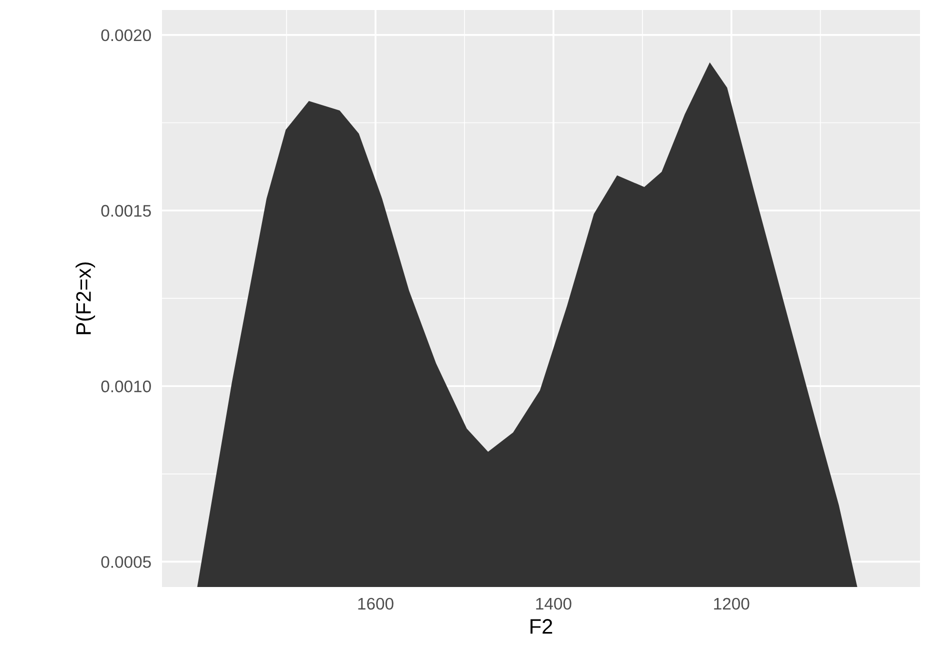 Image resolution: width=933 pixels, height=667 pixels. What do you see at coordinates (126, 386) in the screenshot?
I see `y-tick-label: 0.0010` at bounding box center [126, 386].